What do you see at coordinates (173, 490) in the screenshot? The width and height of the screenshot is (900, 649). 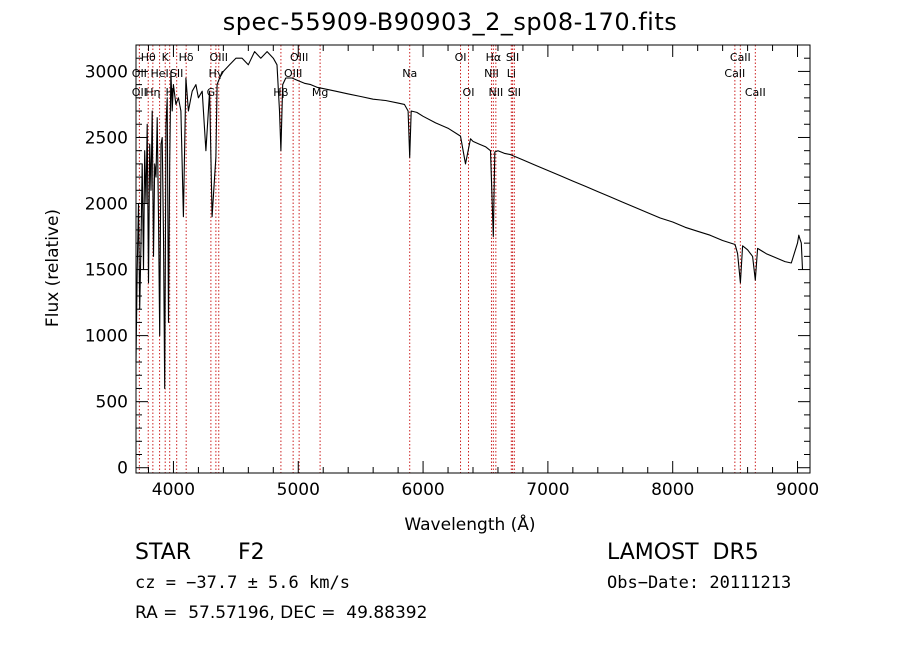 I see `x-tick-label: 4000` at bounding box center [173, 490].